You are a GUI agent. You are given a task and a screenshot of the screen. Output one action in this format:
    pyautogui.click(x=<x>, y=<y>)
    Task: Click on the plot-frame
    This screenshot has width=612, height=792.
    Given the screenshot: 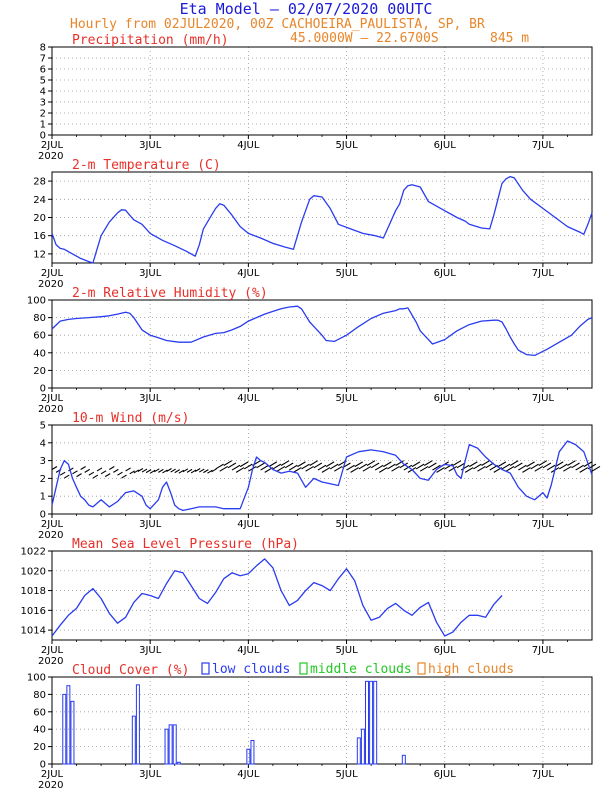 What is the action you would take?
    pyautogui.click(x=322, y=344)
    